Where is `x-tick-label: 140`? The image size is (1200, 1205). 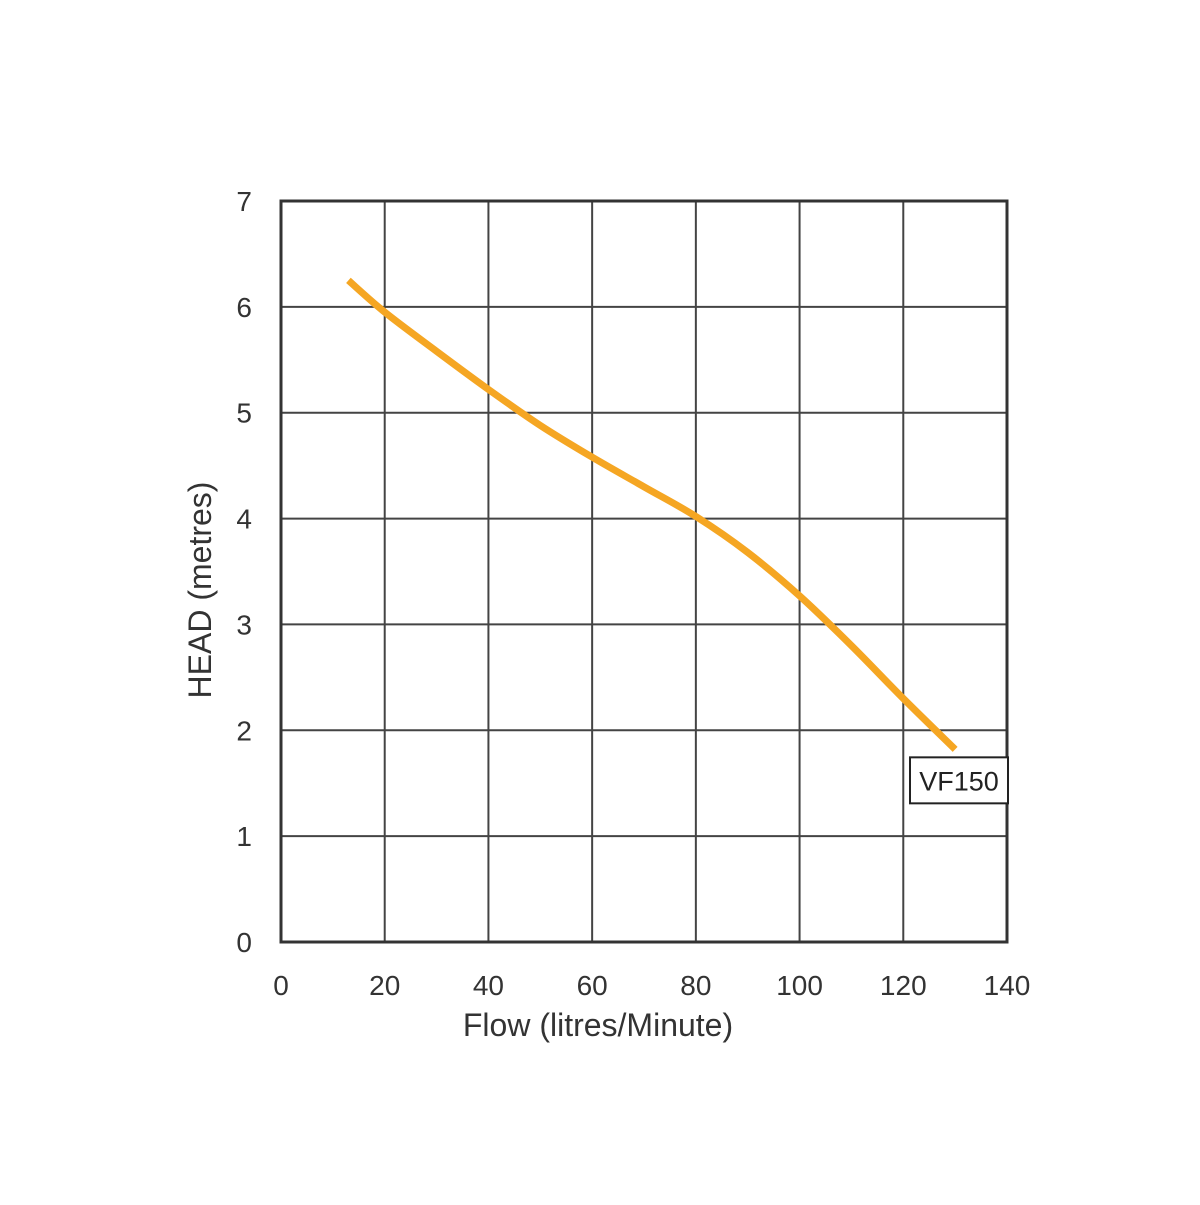 x-tick-label: 140 is located at coordinates (1007, 985).